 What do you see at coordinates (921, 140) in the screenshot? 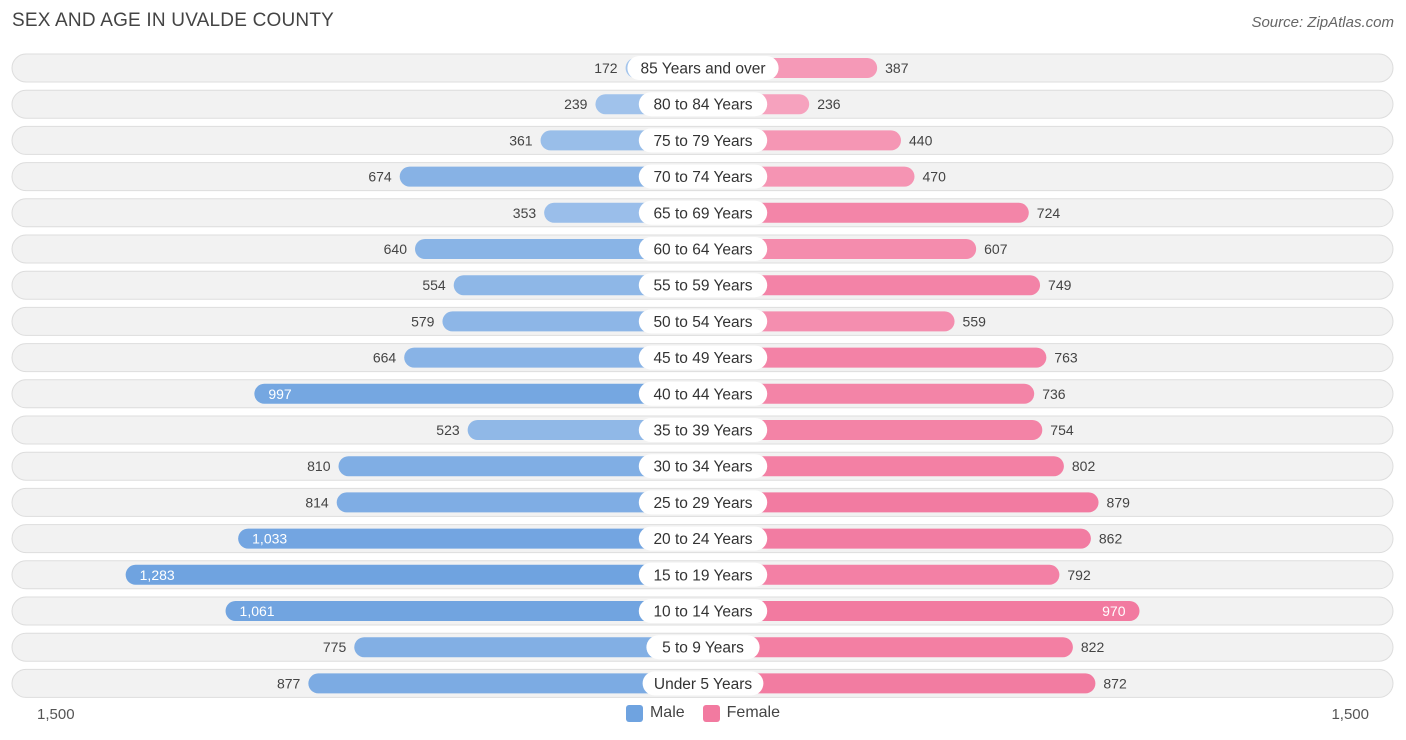
I see `female-value-label: 440` at bounding box center [921, 140].